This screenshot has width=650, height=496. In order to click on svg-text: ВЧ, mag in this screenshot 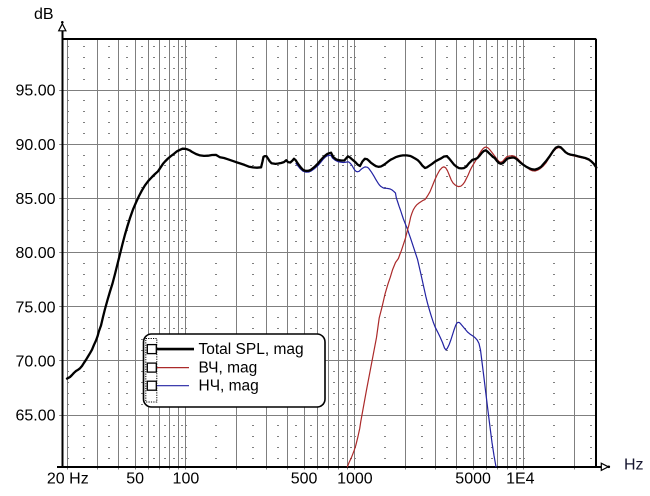, I will do `click(228, 367)`.